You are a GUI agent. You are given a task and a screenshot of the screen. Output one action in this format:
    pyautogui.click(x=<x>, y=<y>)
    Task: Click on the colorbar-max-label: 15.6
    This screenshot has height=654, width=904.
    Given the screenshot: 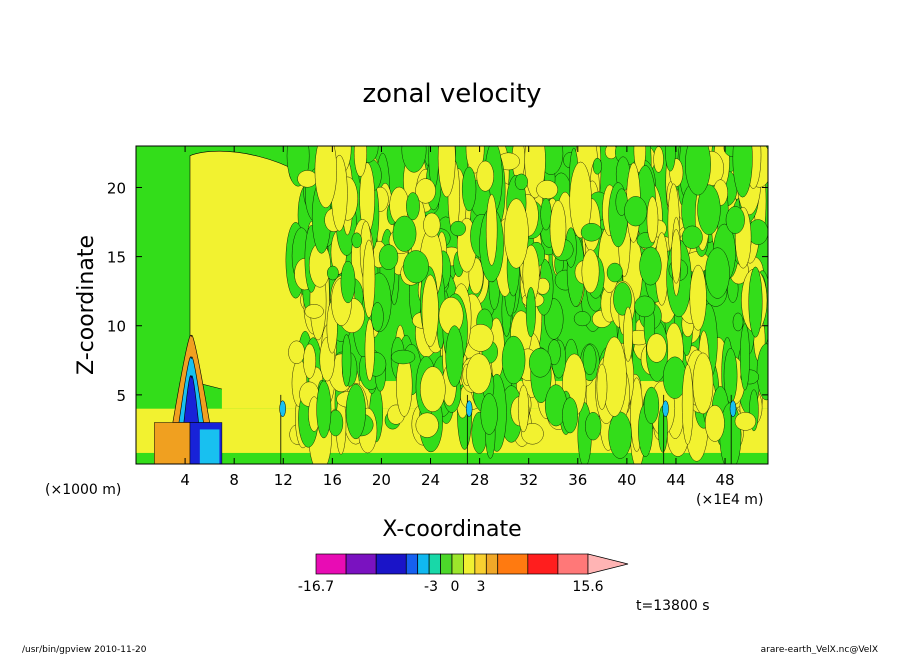 What is the action you would take?
    pyautogui.click(x=587, y=587)
    